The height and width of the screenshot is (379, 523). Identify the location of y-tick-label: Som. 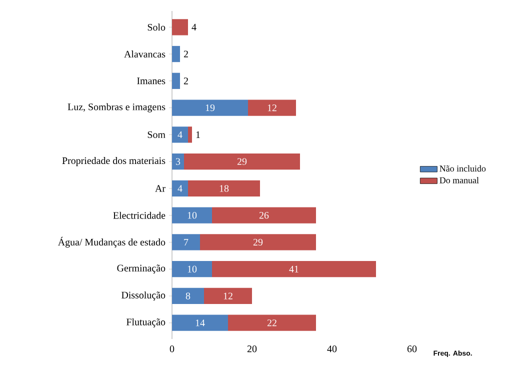
(157, 134).